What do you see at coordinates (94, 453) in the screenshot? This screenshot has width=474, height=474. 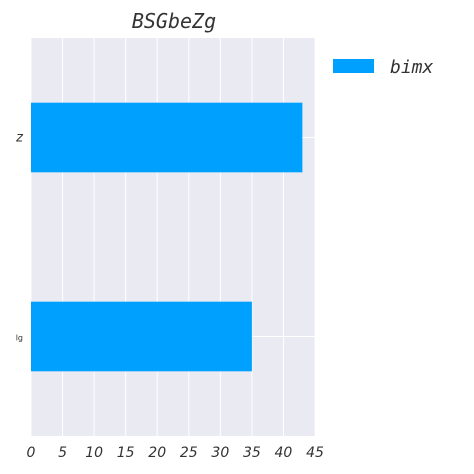 I see `x-tick-label-10: 10` at bounding box center [94, 453].